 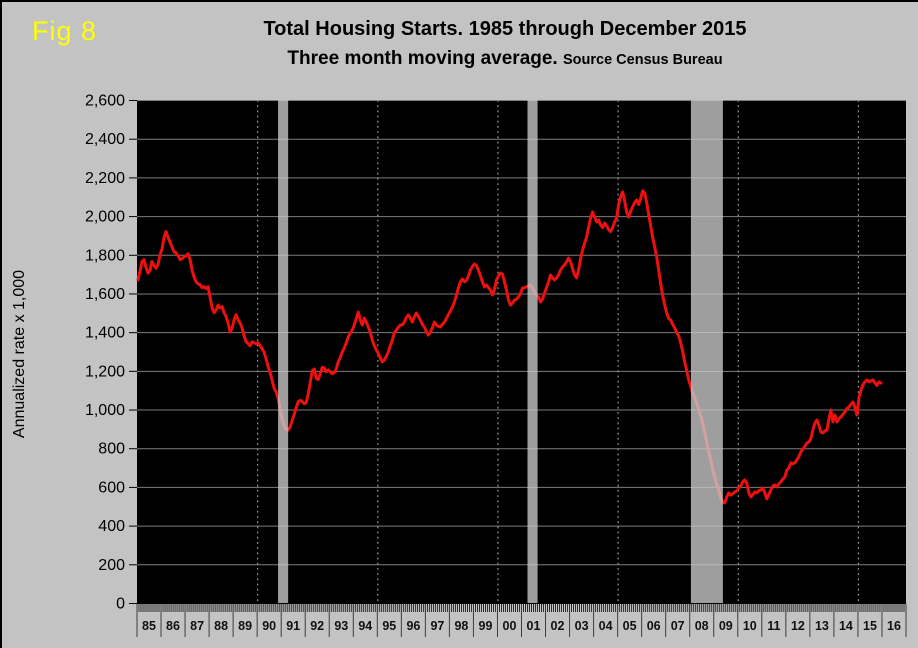 What do you see at coordinates (389, 626) in the screenshot?
I see `x-tick-label: 95` at bounding box center [389, 626].